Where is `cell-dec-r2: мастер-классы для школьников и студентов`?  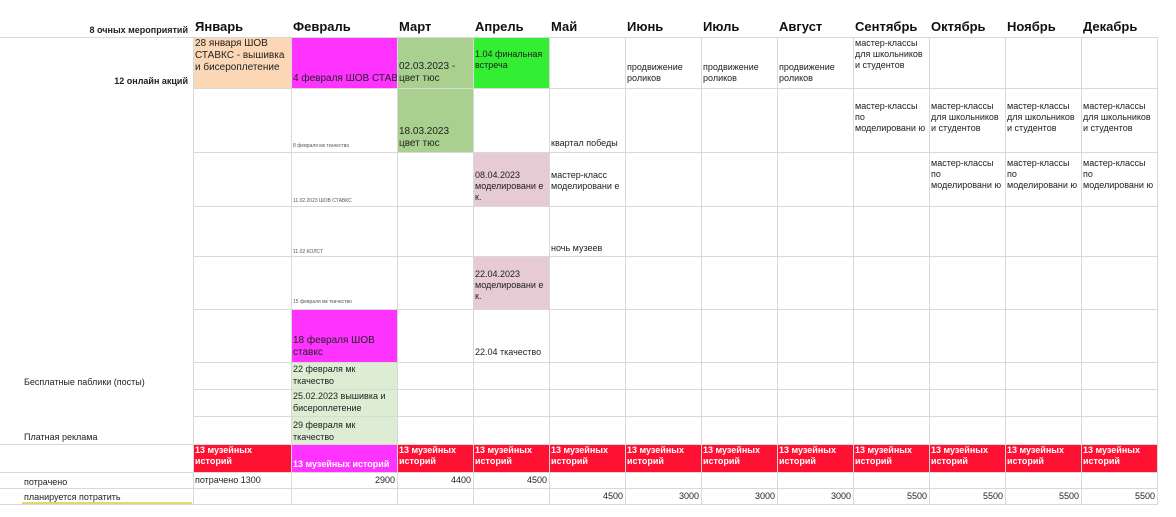
cell-dec-r2: мастер-классы для школьников и студентов is located at coordinates (1117, 117).